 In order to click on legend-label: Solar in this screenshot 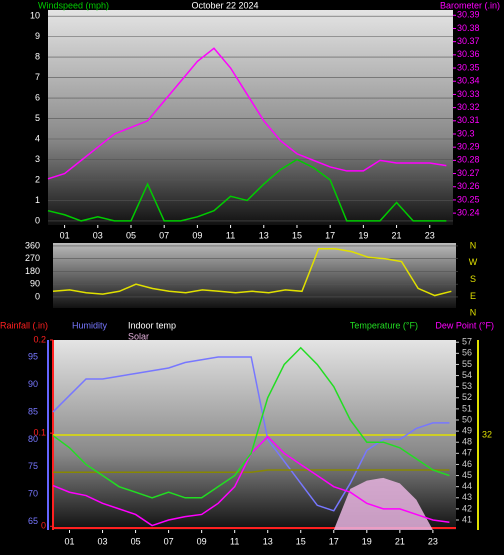, I will do `click(138, 336)`.